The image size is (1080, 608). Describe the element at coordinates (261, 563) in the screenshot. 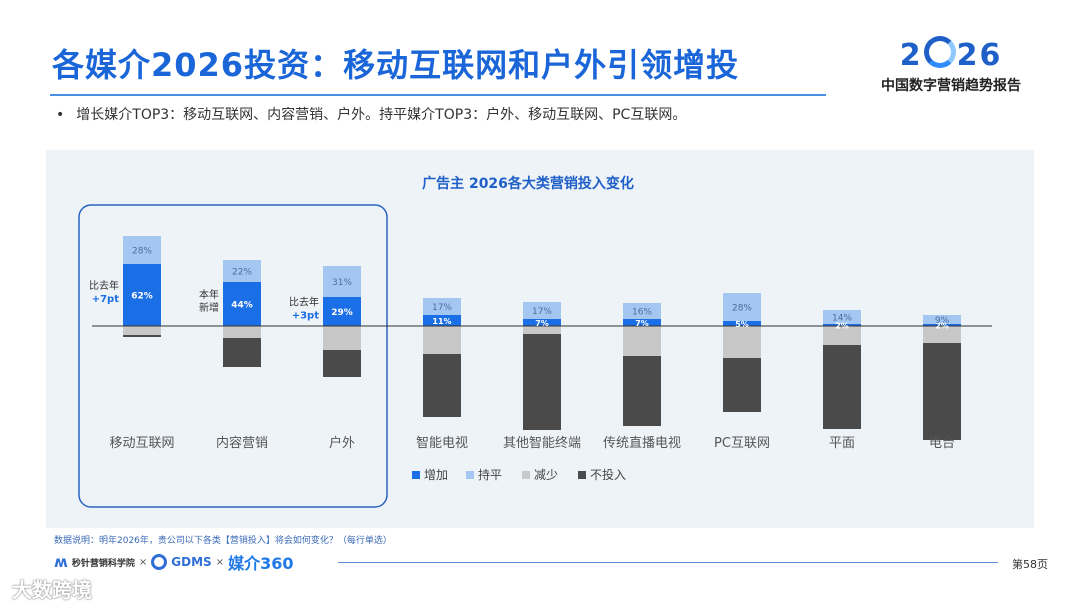

I see `meijie360-logo-text: 媒介360` at that location.